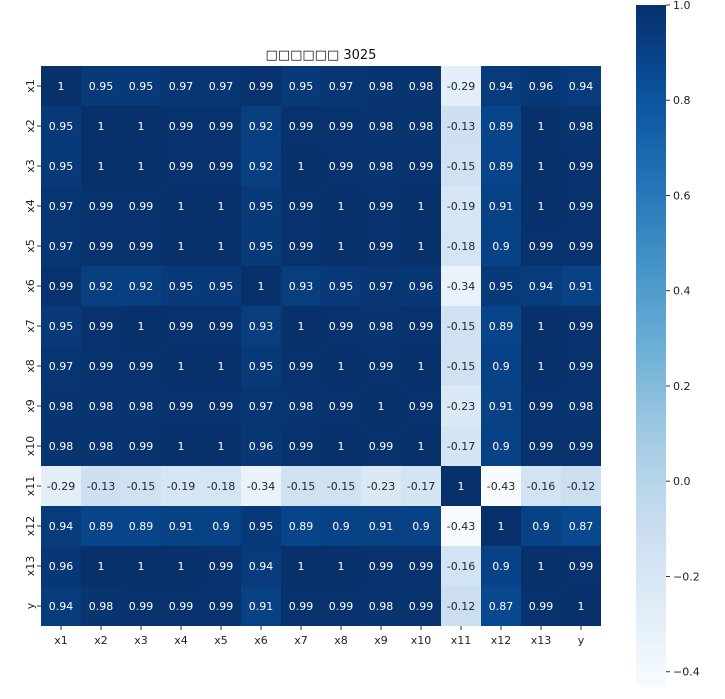  What do you see at coordinates (541, 86) in the screenshot?
I see `cell-label: 0.96` at bounding box center [541, 86].